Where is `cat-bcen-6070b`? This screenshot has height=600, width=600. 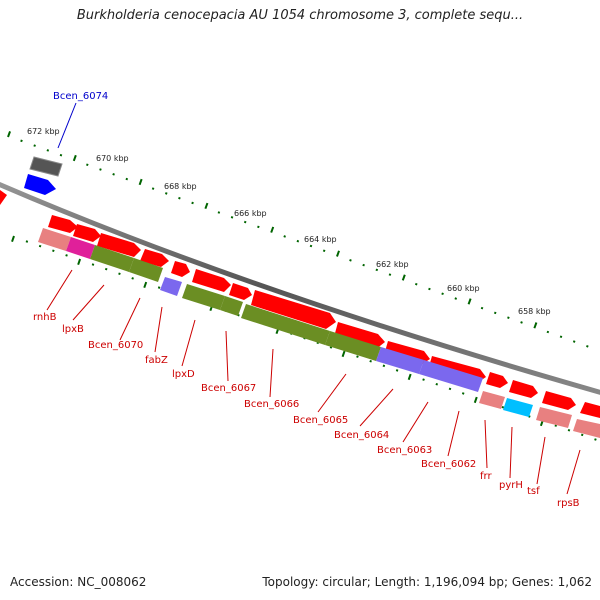
cat-bcen-6070b is located at coordinates (146, 270).